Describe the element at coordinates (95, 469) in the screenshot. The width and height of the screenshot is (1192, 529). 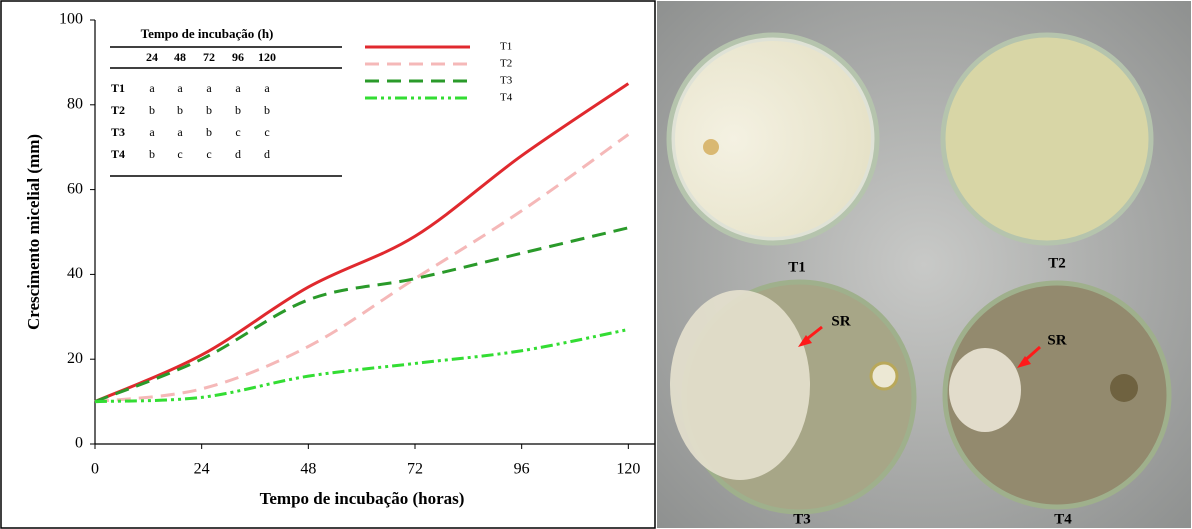
I see `x-tick-label: 0` at that location.